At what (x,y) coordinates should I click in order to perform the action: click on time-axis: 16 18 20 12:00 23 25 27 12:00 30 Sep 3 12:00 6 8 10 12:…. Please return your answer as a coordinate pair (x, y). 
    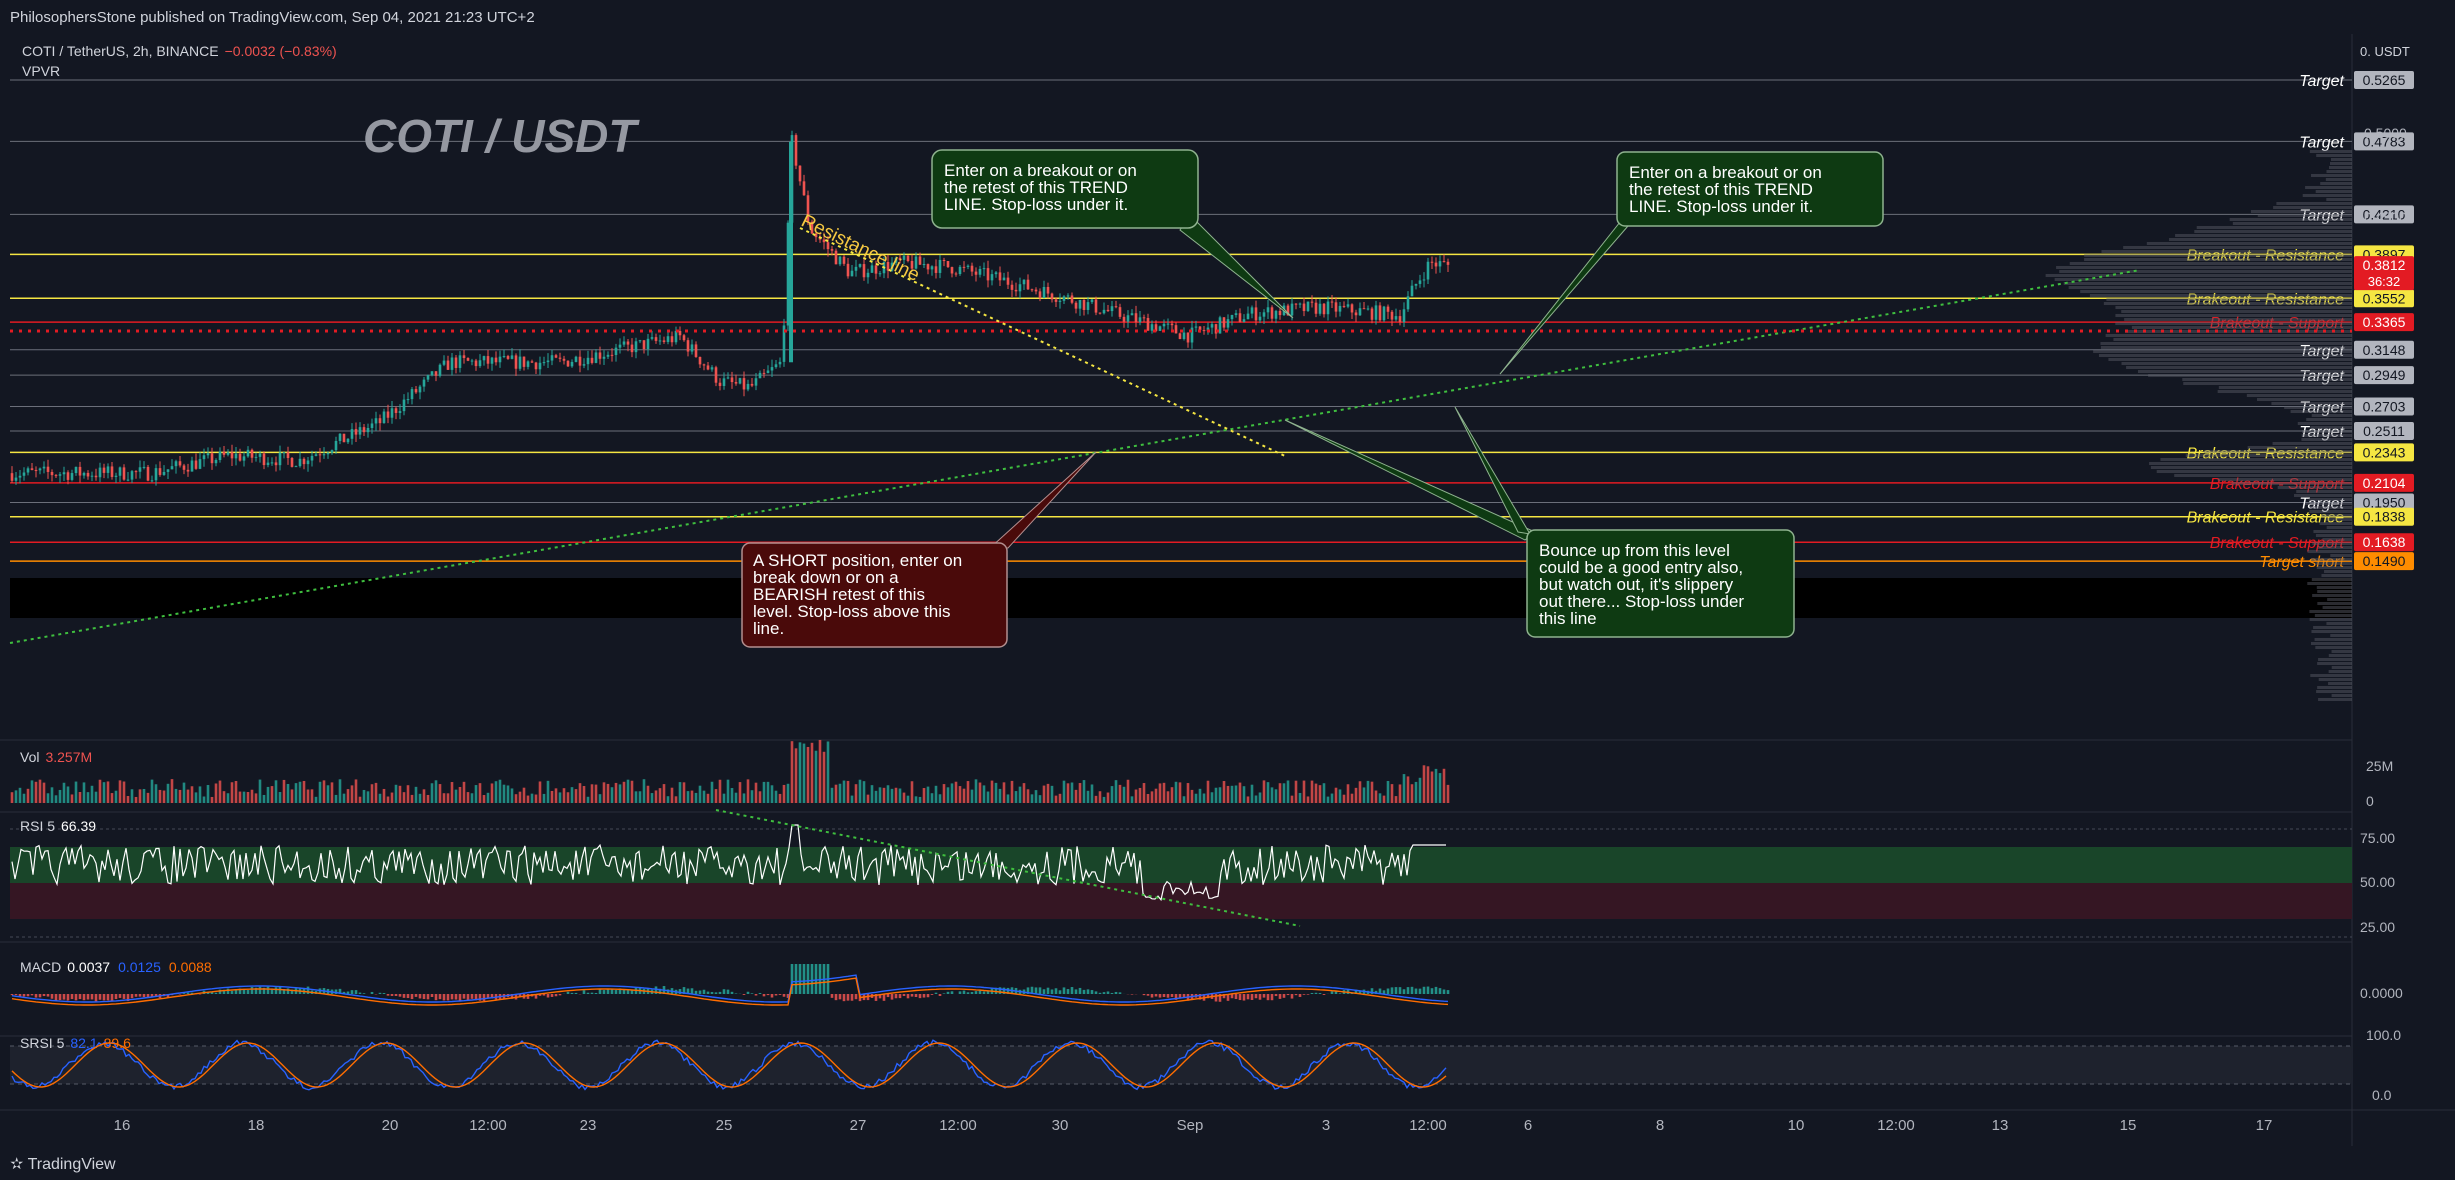
    Looking at the image, I should click on (1193, 1125).